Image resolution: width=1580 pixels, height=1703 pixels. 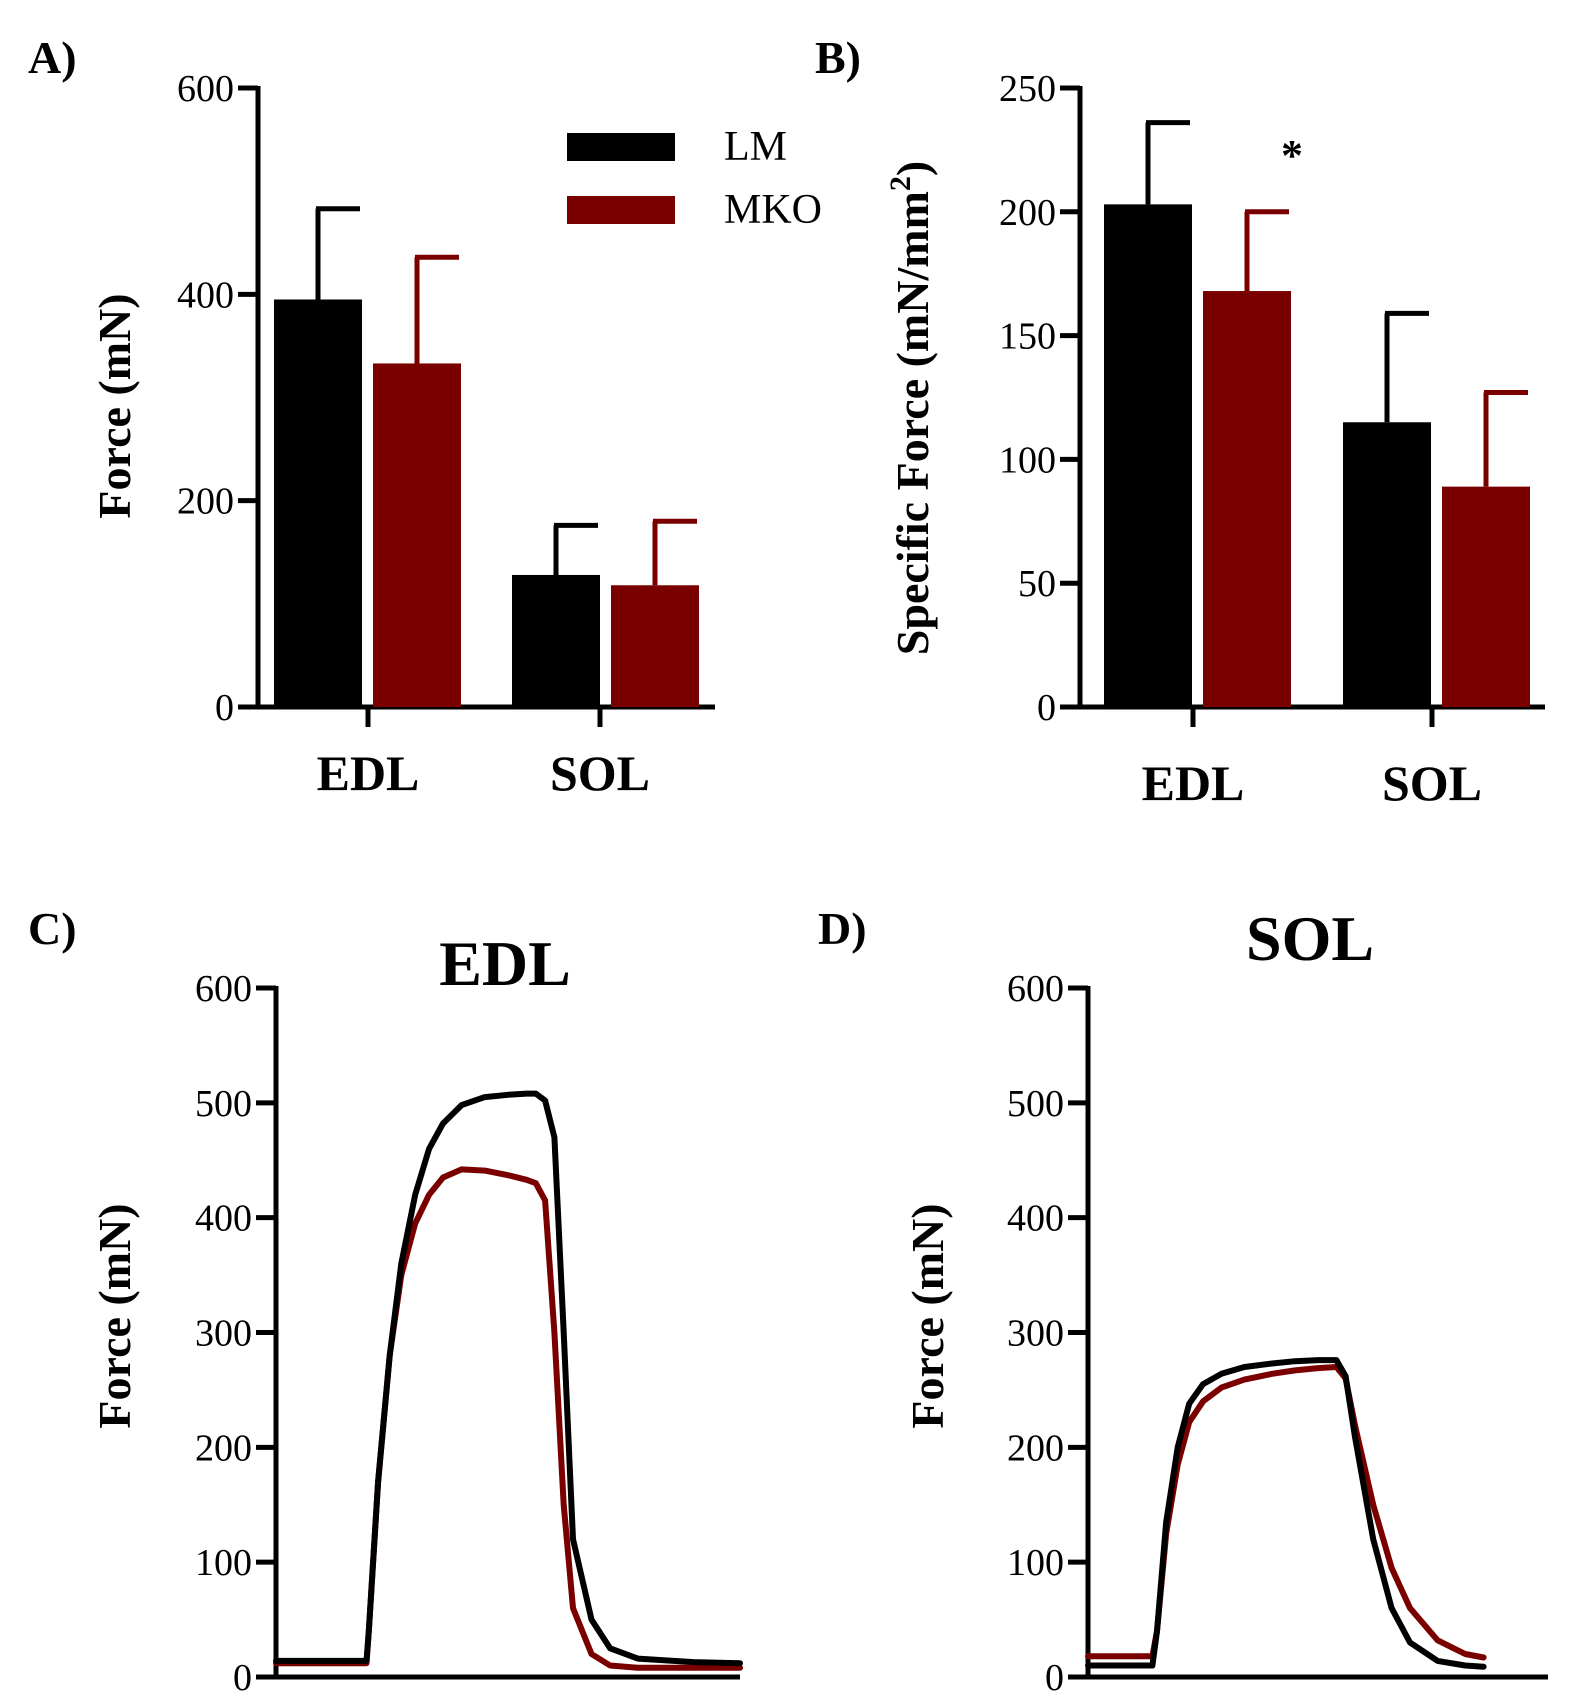 I want to click on y-tick-label-b-200: 200, so click(x=1027, y=213).